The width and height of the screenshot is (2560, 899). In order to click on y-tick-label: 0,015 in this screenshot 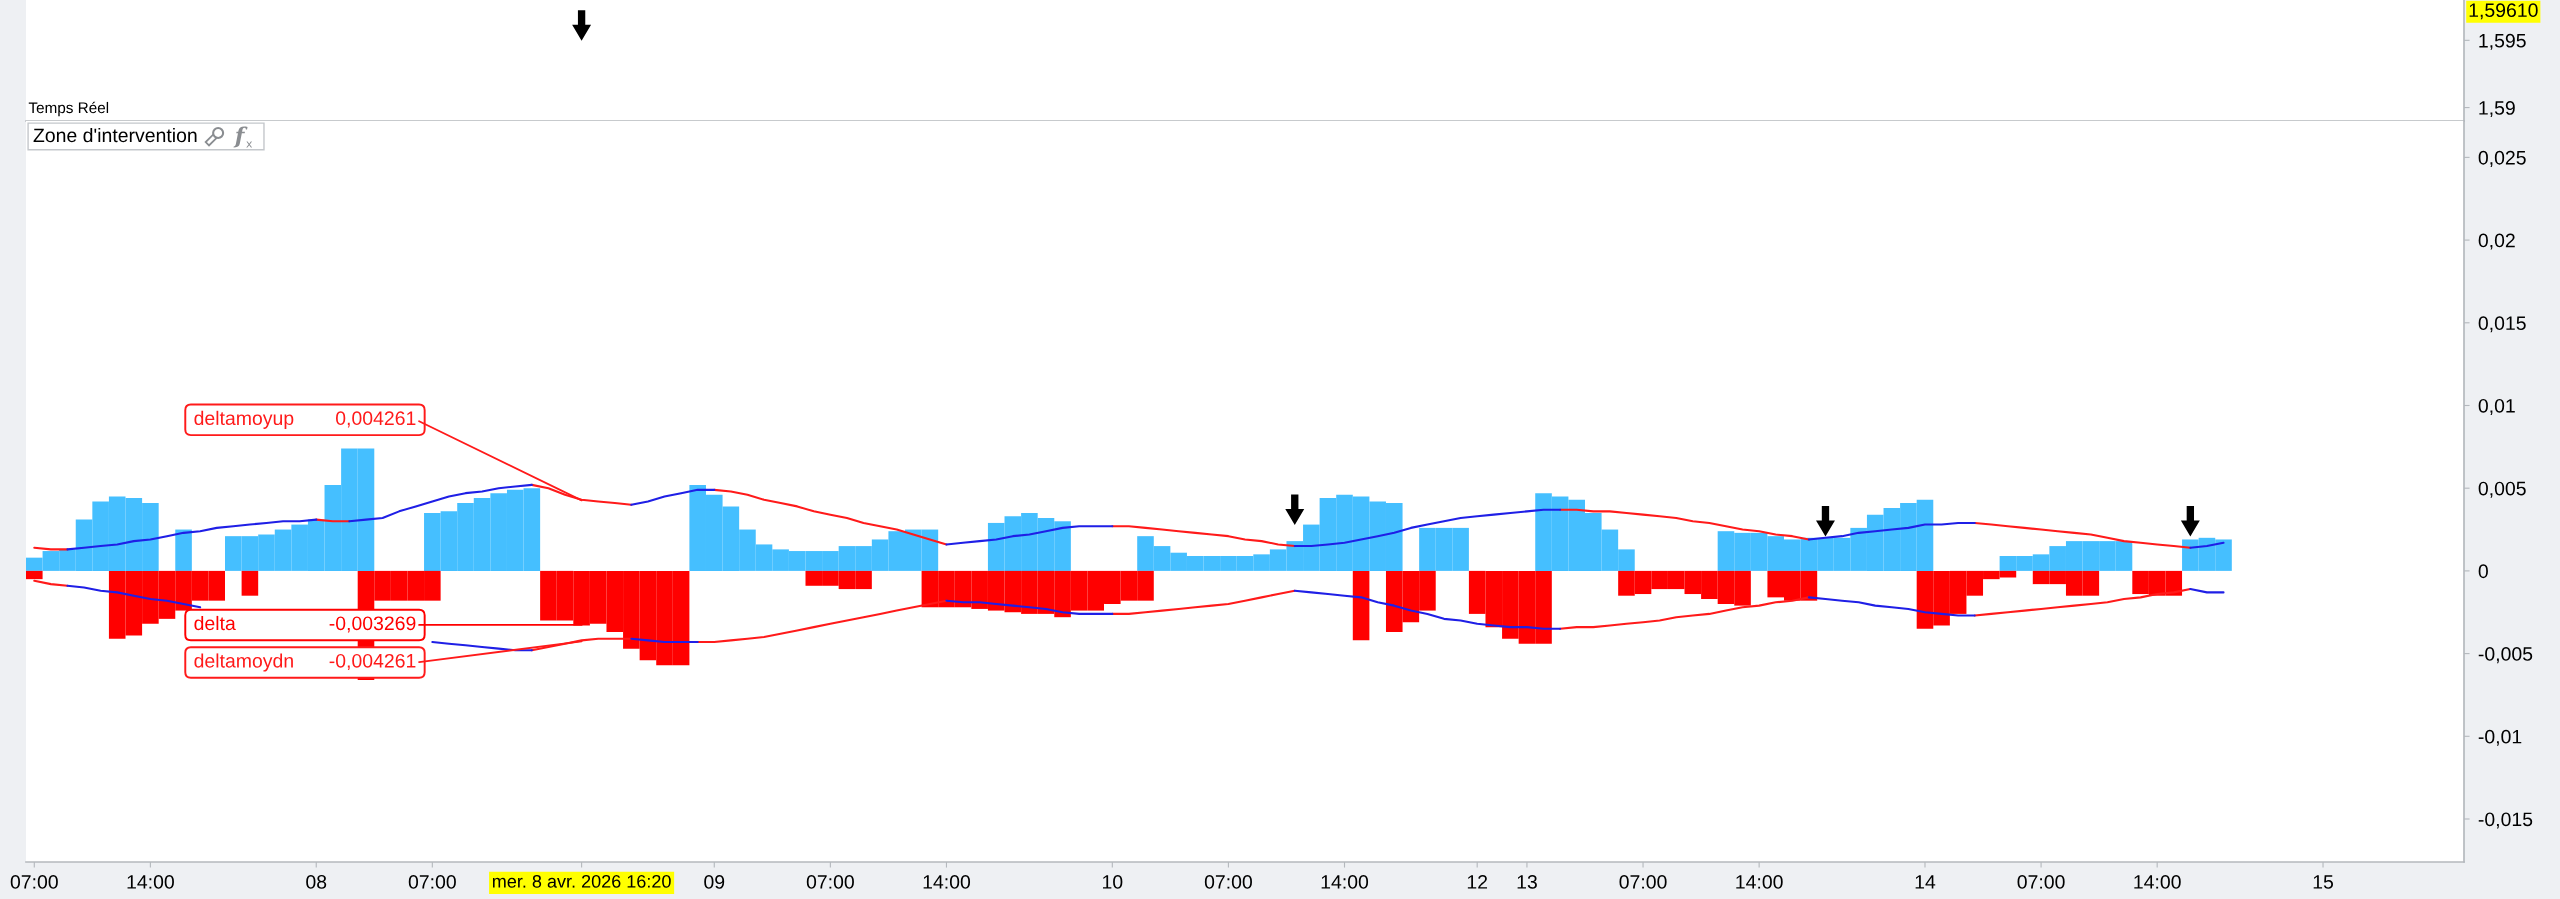, I will do `click(2502, 324)`.